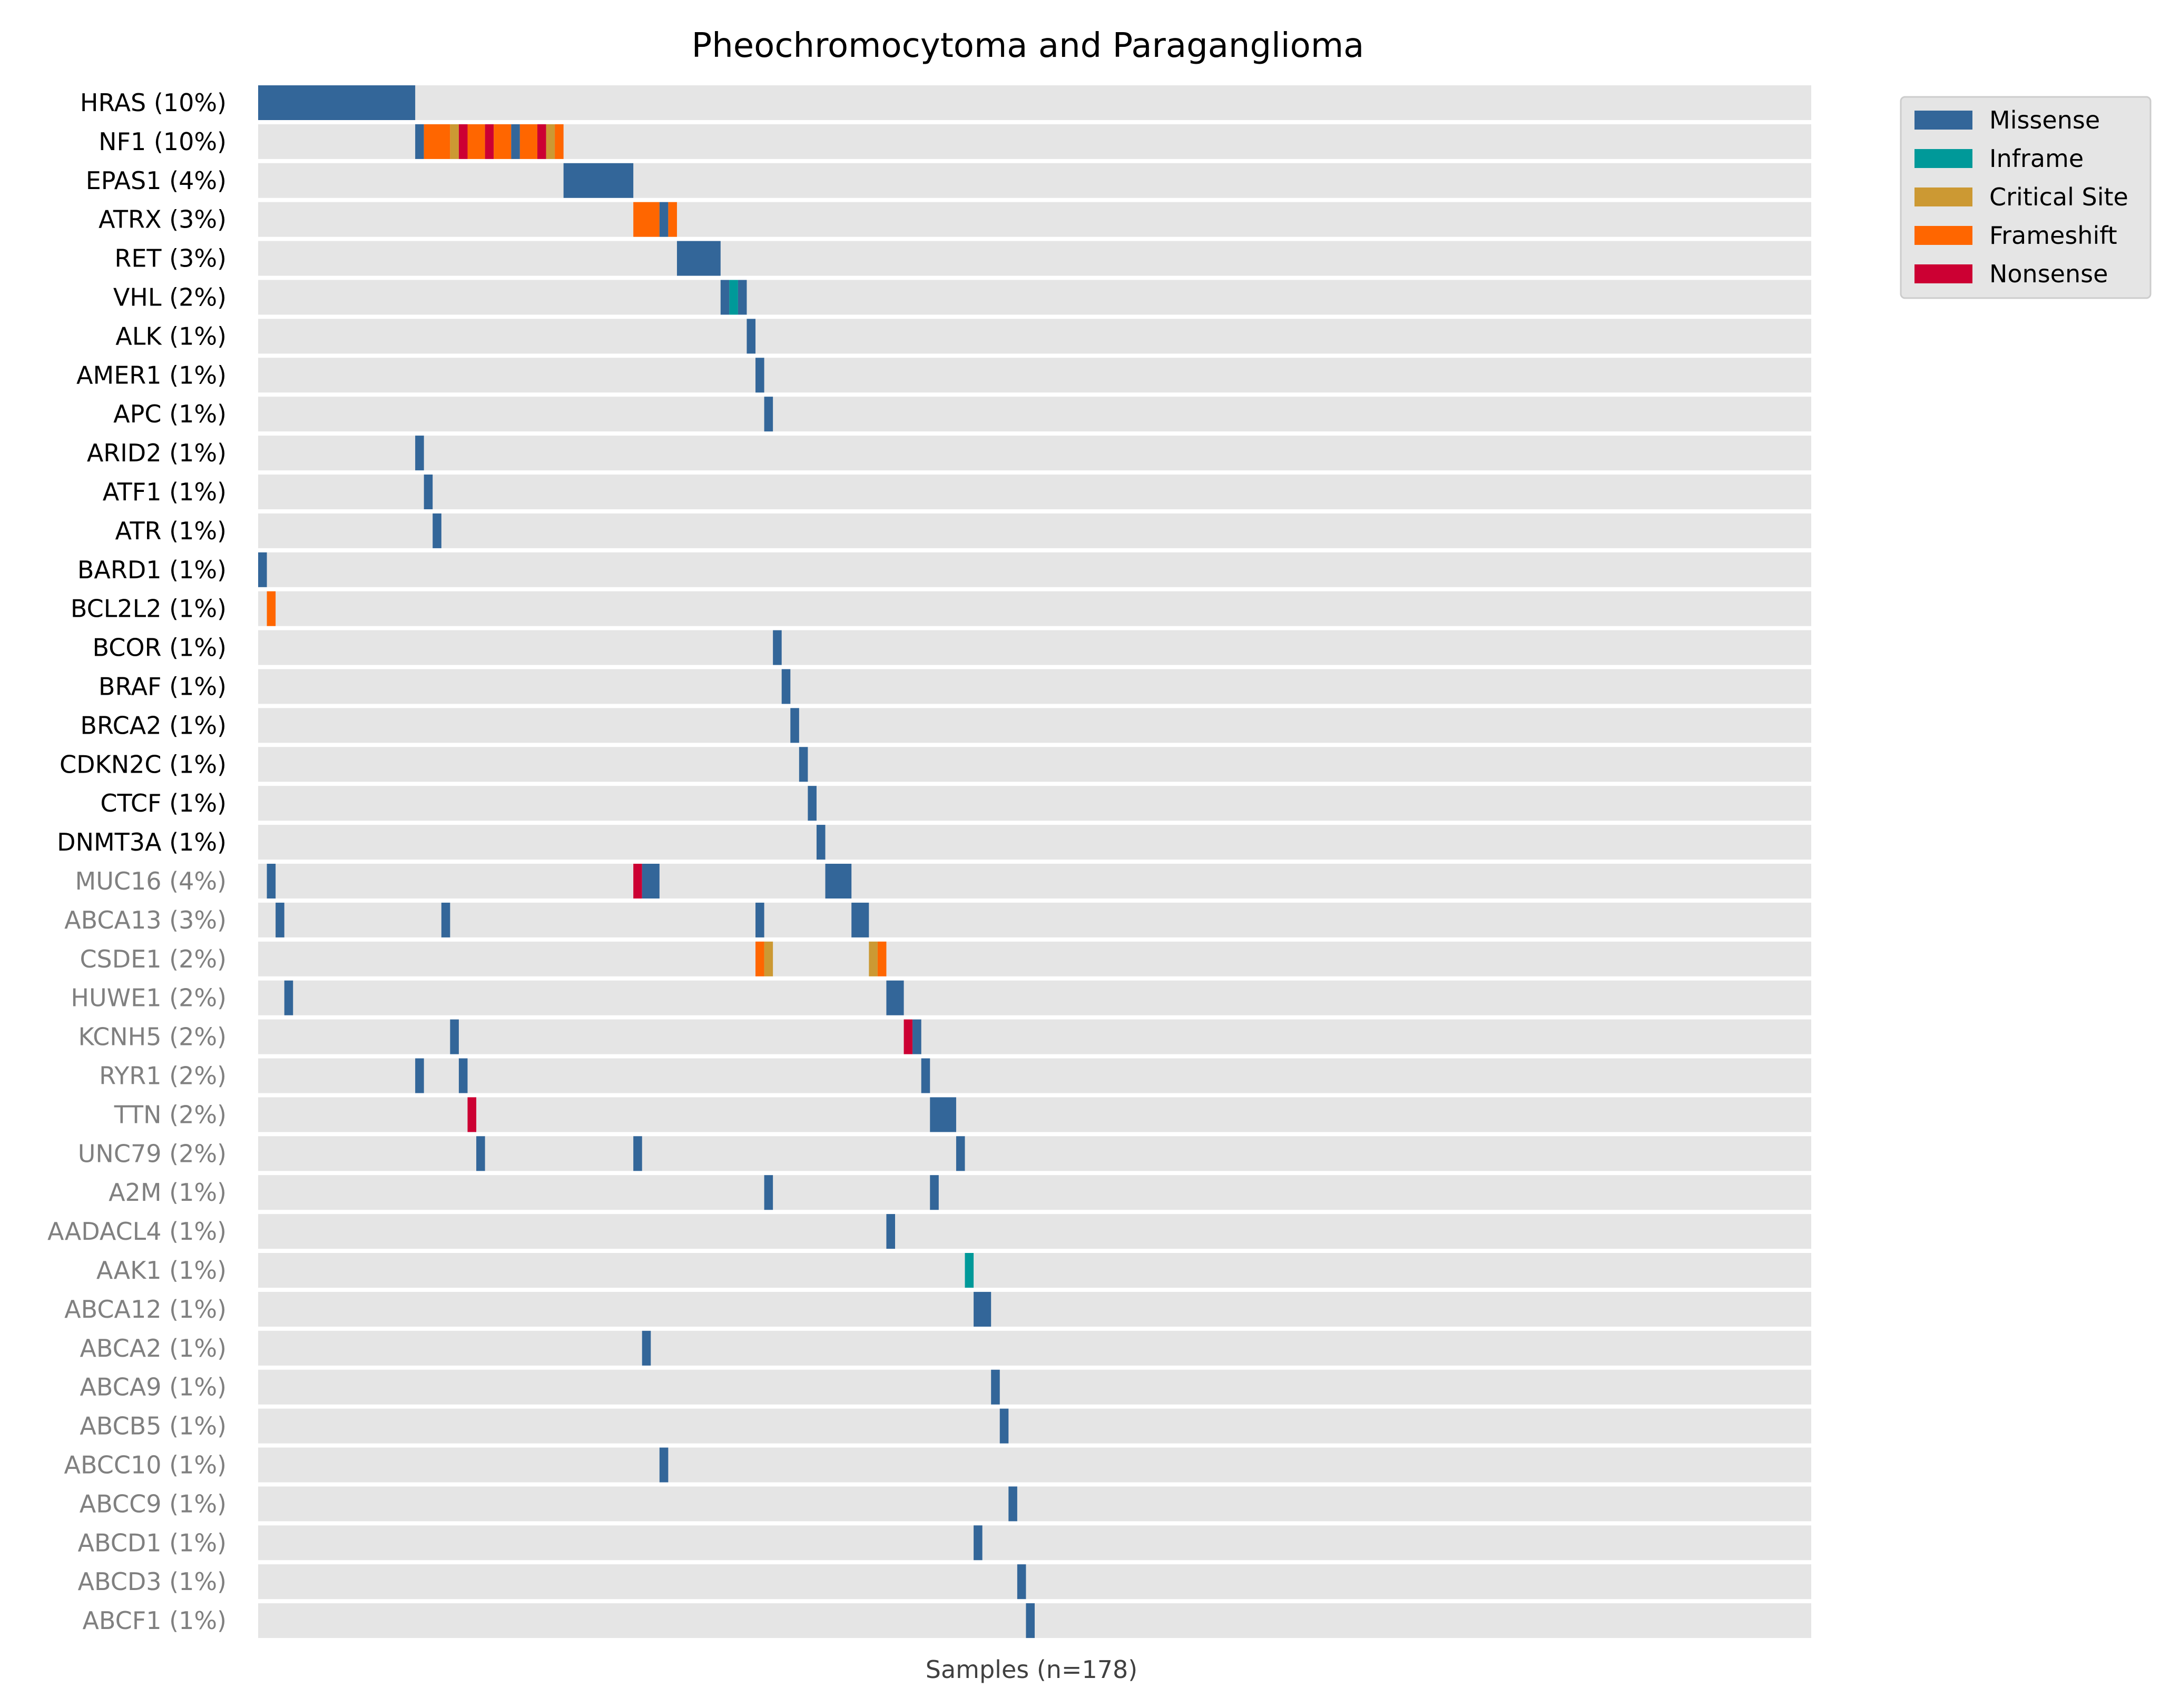 The height and width of the screenshot is (1708, 2170). Describe the element at coordinates (171, 336) in the screenshot. I see `gene-label: ALK (1%)` at that location.